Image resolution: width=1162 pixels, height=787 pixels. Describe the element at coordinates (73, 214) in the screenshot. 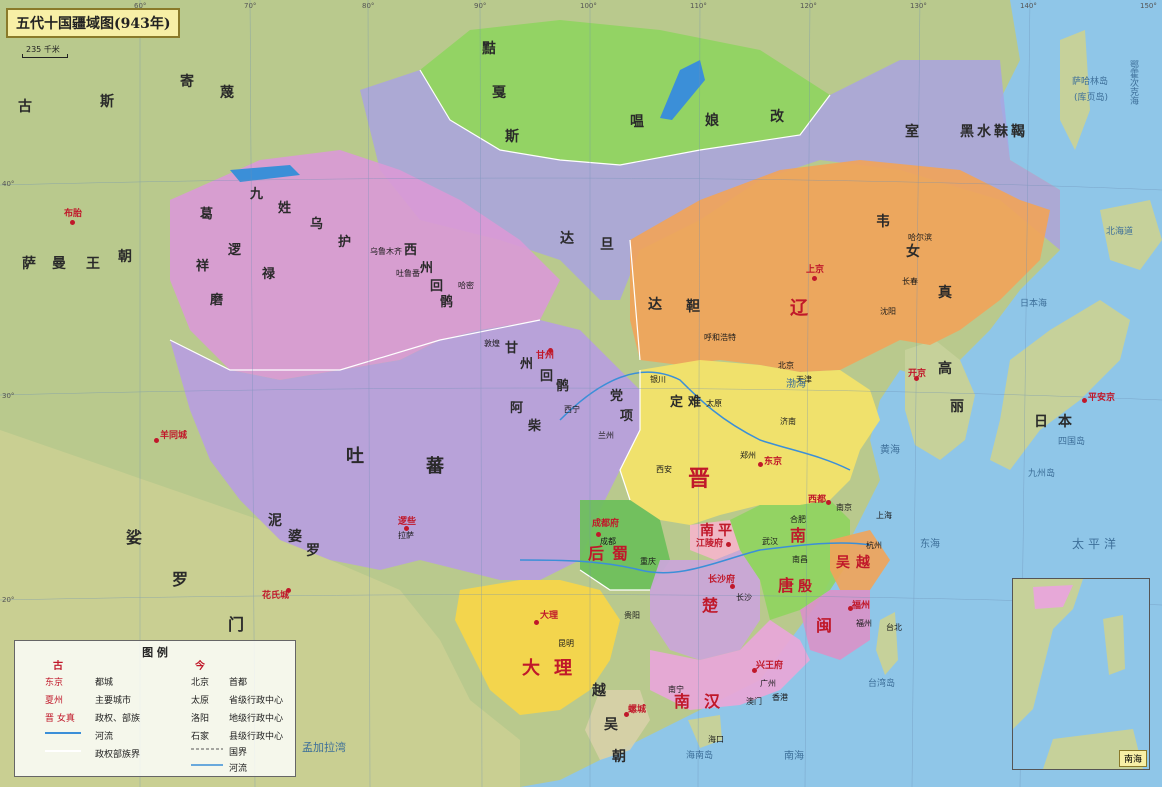

I see `capital-label: 布胎` at that location.